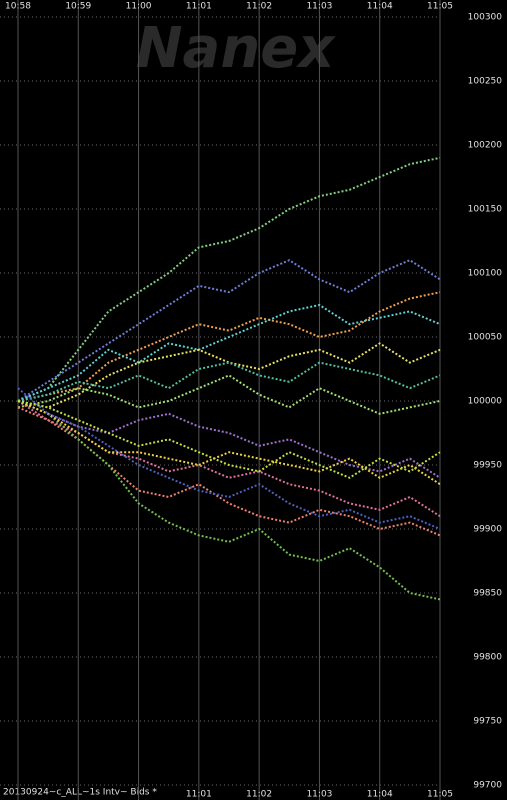 This screenshot has height=800, width=507. I want to click on y-tick-label: 99800, so click(487, 658).